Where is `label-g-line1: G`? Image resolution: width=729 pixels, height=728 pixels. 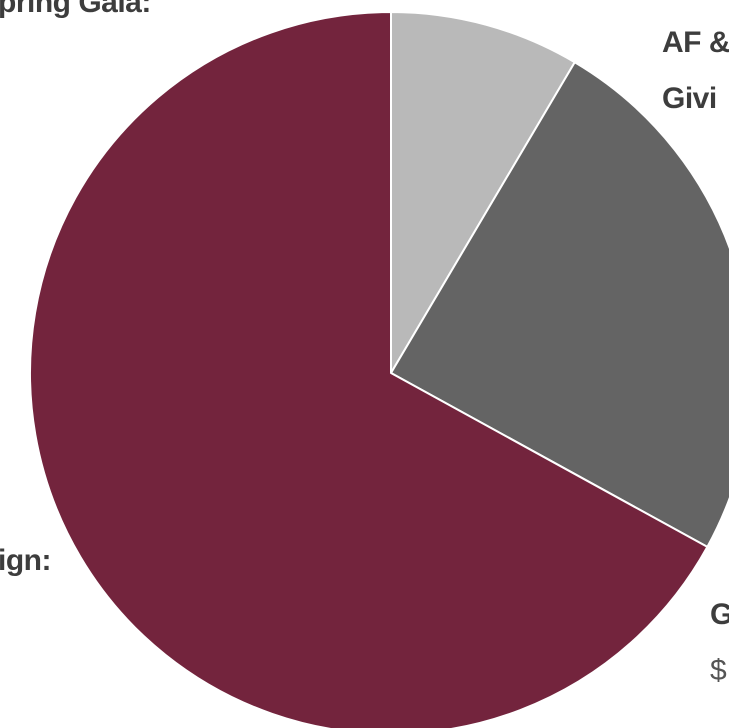
label-g-line1: G is located at coordinates (719, 614).